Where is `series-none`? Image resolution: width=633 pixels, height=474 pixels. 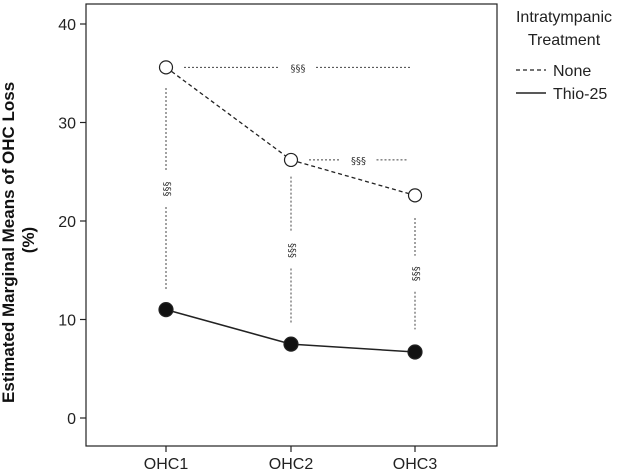
series-none is located at coordinates (290, 131).